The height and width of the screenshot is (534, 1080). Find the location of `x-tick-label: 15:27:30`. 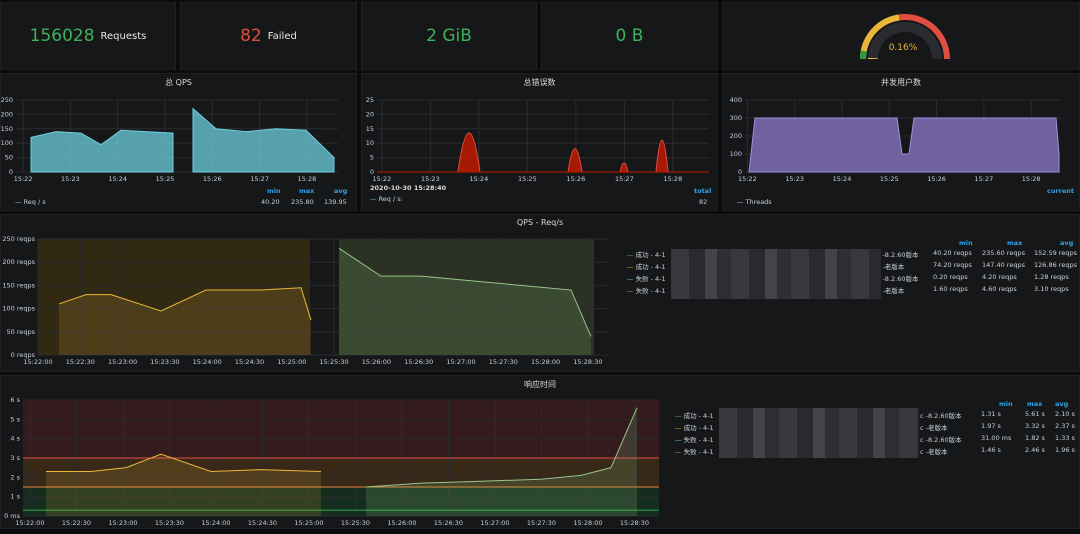

x-tick-label: 15:27:30 is located at coordinates (541, 523).